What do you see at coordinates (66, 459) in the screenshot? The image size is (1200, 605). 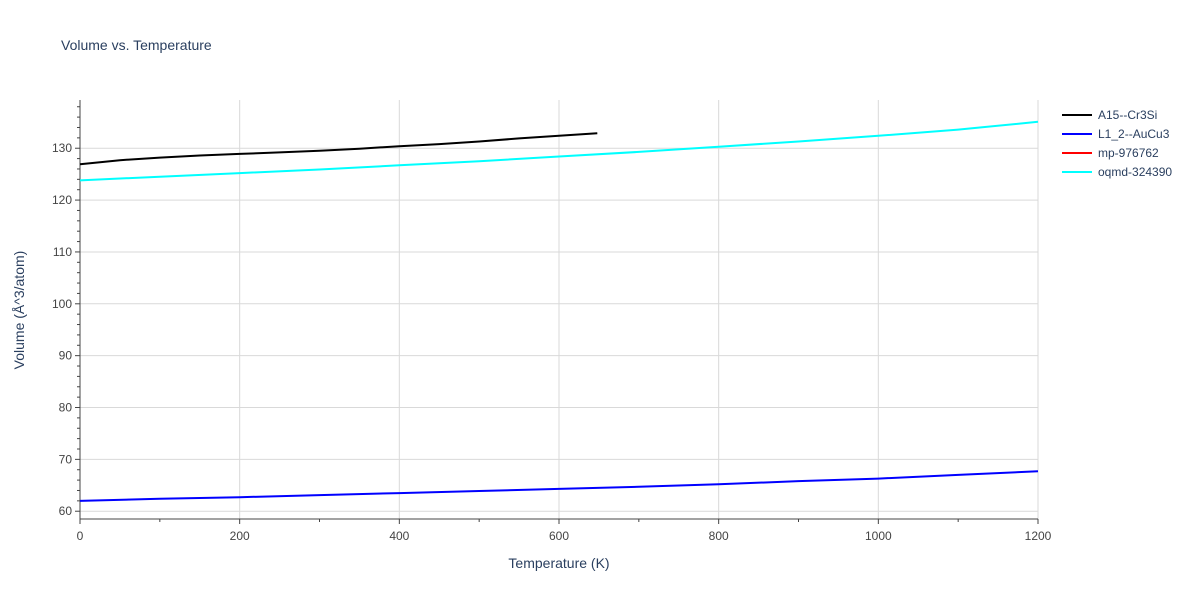 I see `y-tick-label: 70` at bounding box center [66, 459].